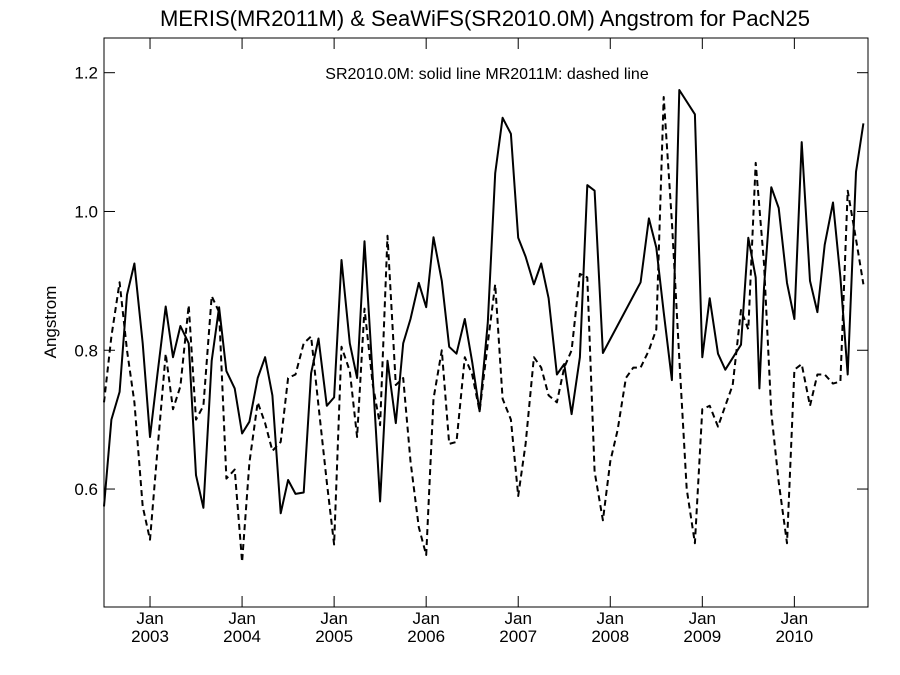  I want to click on x-tick-year: 2005, so click(334, 636).